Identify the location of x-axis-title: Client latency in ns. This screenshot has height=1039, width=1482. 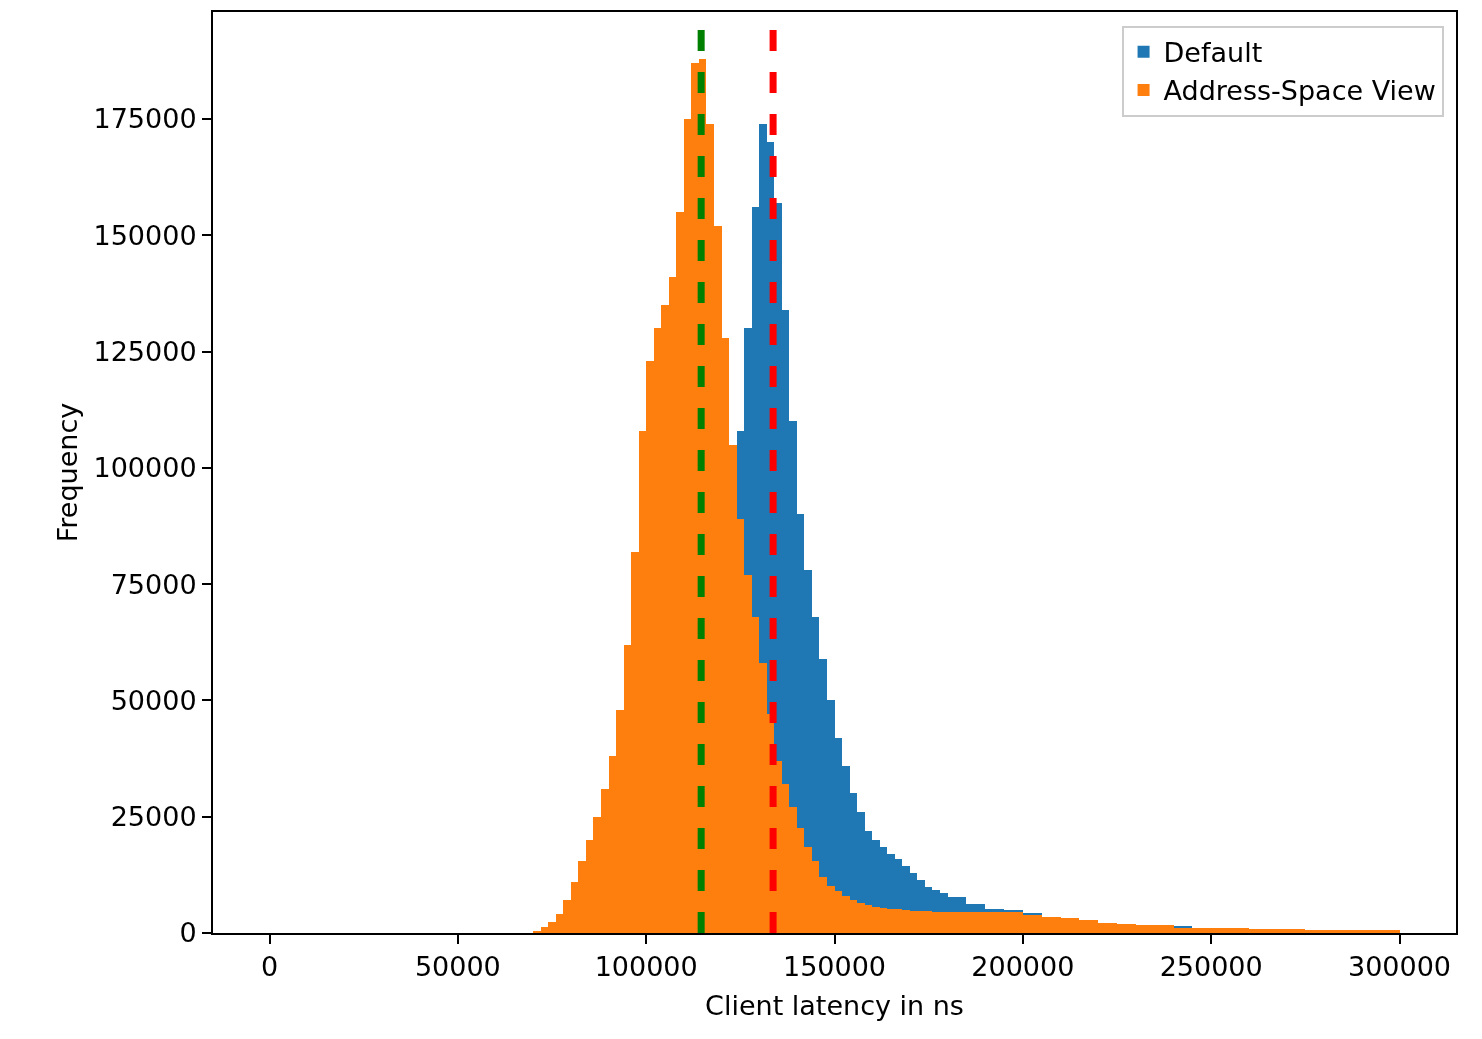
(834, 1006).